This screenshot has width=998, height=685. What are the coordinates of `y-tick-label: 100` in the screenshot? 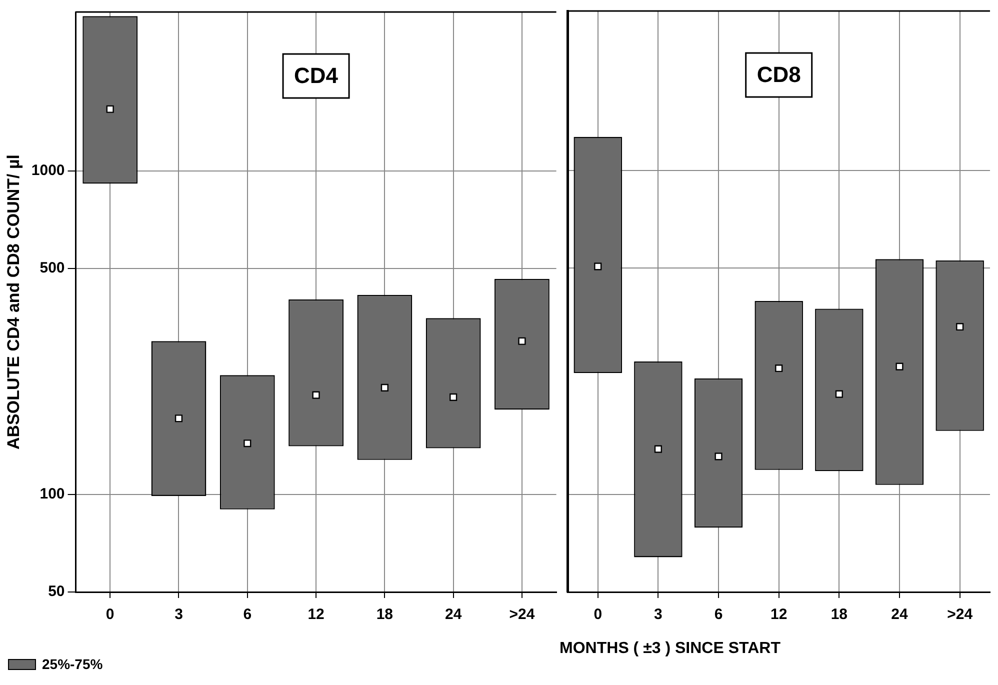 It's located at (52, 494).